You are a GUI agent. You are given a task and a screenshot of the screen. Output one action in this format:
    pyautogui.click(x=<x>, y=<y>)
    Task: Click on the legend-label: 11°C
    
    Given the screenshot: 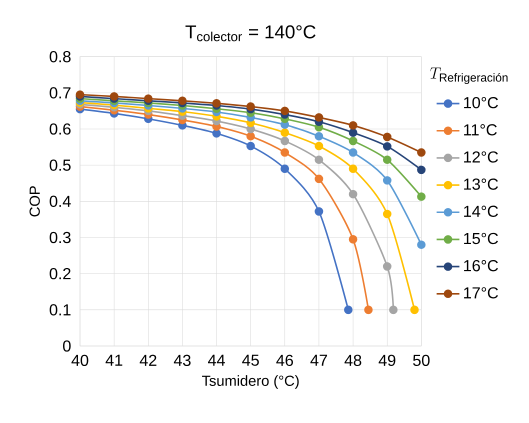 What is the action you would take?
    pyautogui.click(x=480, y=130)
    